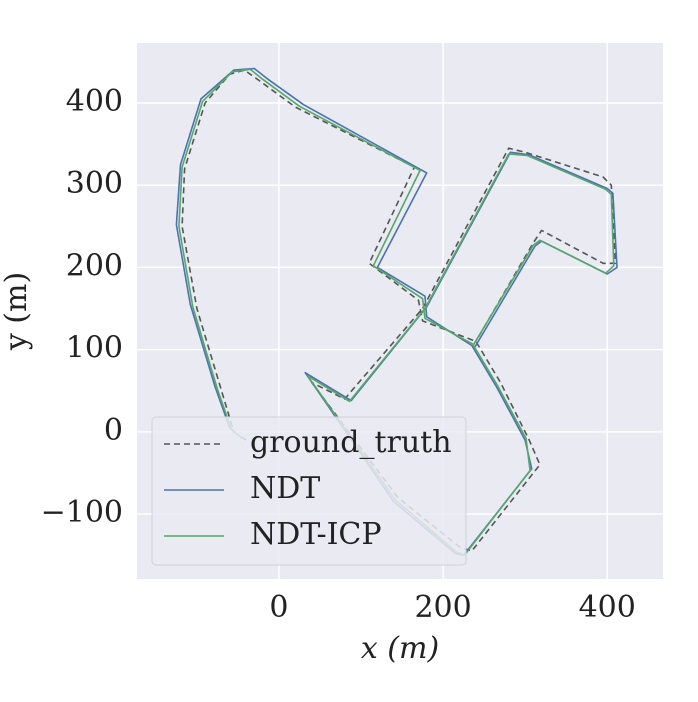  Describe the element at coordinates (94, 183) in the screenshot. I see `y-tick-label: 300` at that location.